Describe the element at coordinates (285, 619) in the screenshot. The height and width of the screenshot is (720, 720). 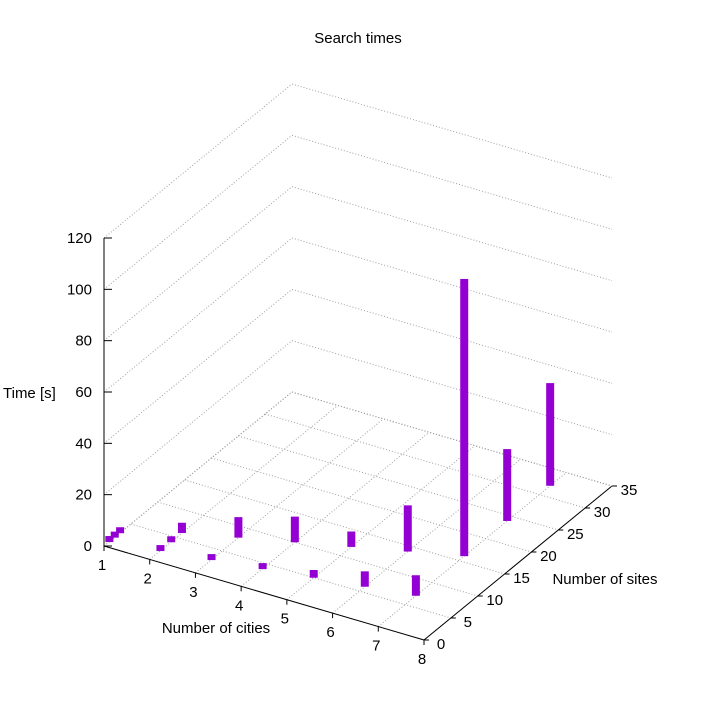
I see `x-tick-label: 5` at that location.